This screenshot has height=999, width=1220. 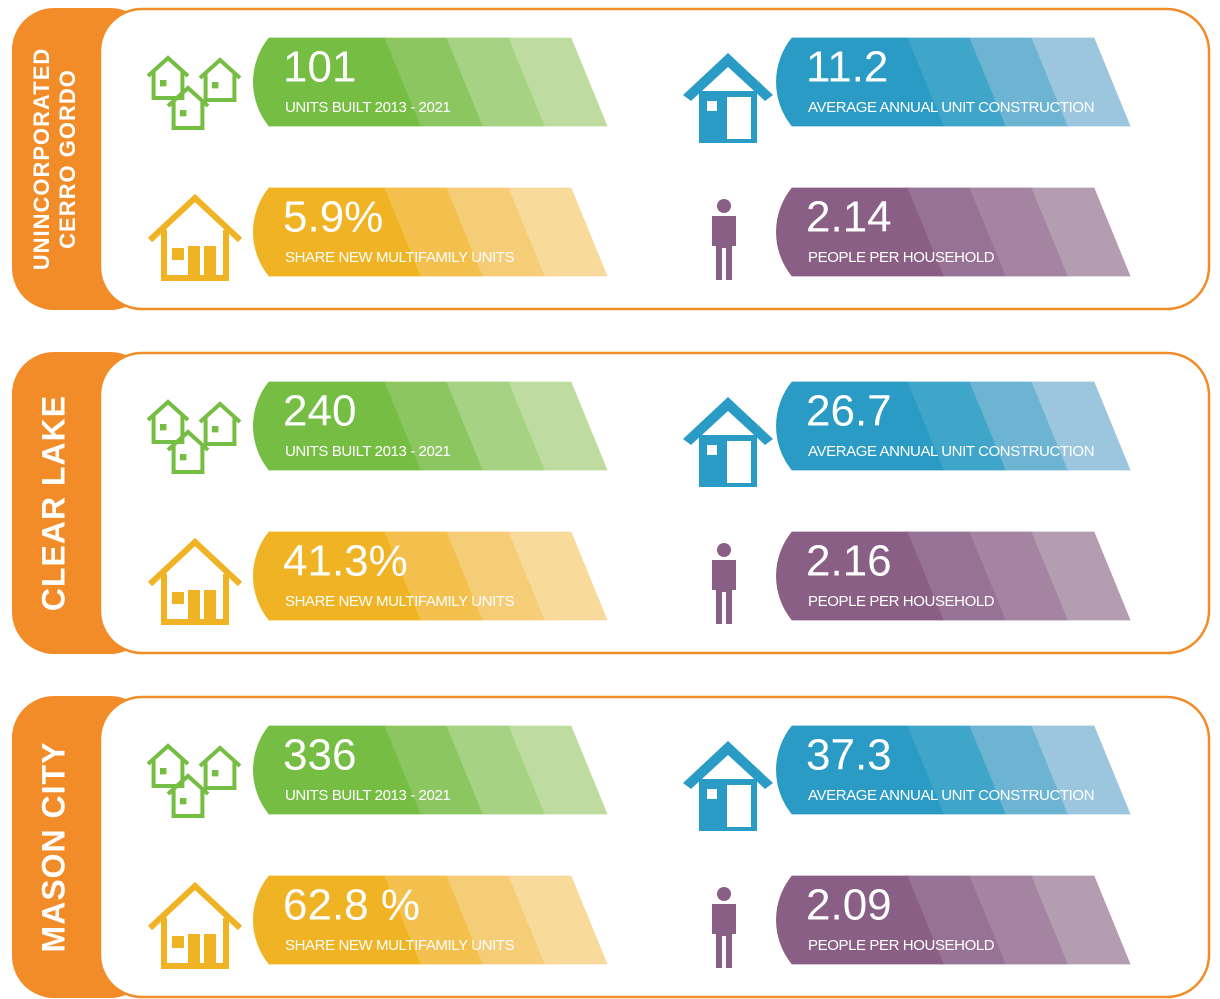 I want to click on stat: 336 UNITS BUILT 2013 - 2021, so click(x=377, y=771).